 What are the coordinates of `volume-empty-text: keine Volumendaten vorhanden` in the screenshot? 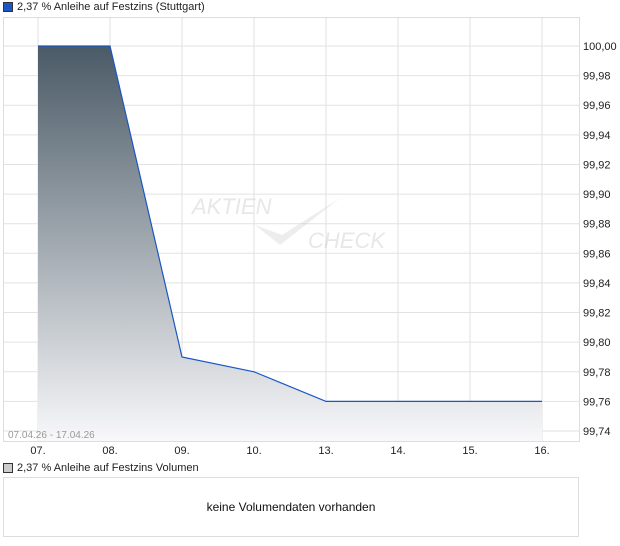 It's located at (291, 507).